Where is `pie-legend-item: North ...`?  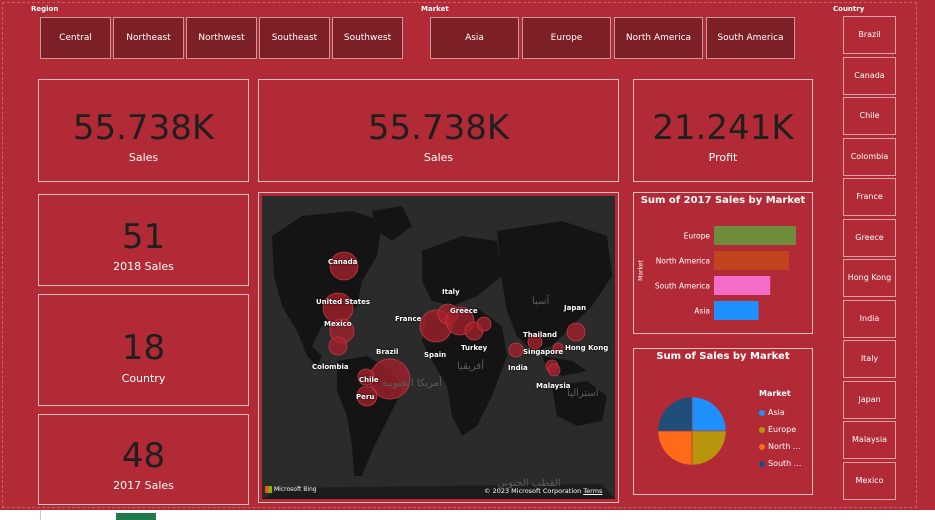 pie-legend-item: North ... is located at coordinates (780, 446).